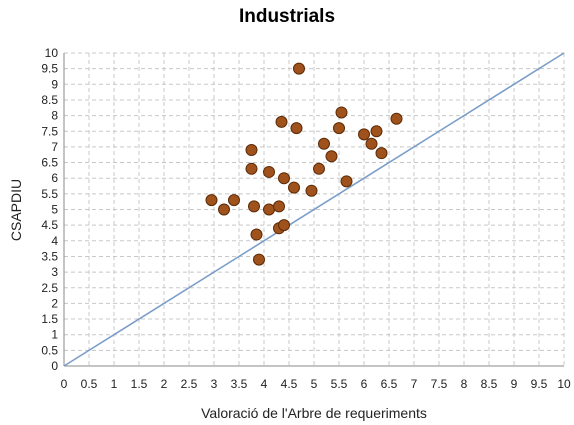  What do you see at coordinates (49, 100) in the screenshot?
I see `y-tick-label: 8.5` at bounding box center [49, 100].